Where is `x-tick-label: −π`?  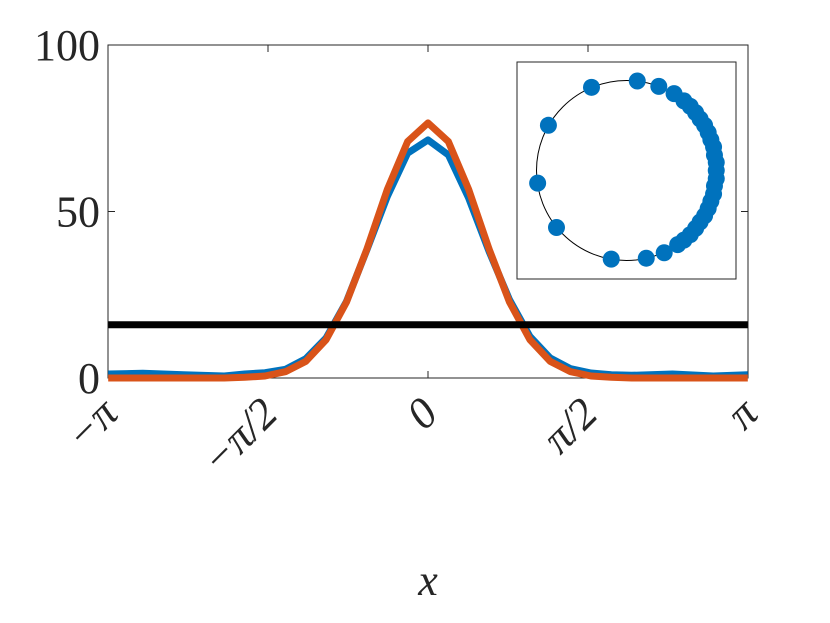
x-tick-label: −π is located at coordinates (92, 423).